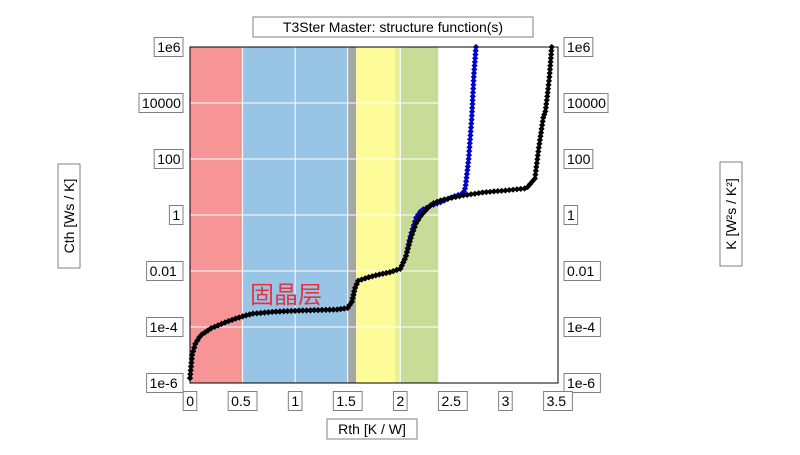 This screenshot has height=455, width=800. I want to click on y-tick-label-left: 1e-4, so click(164, 327).